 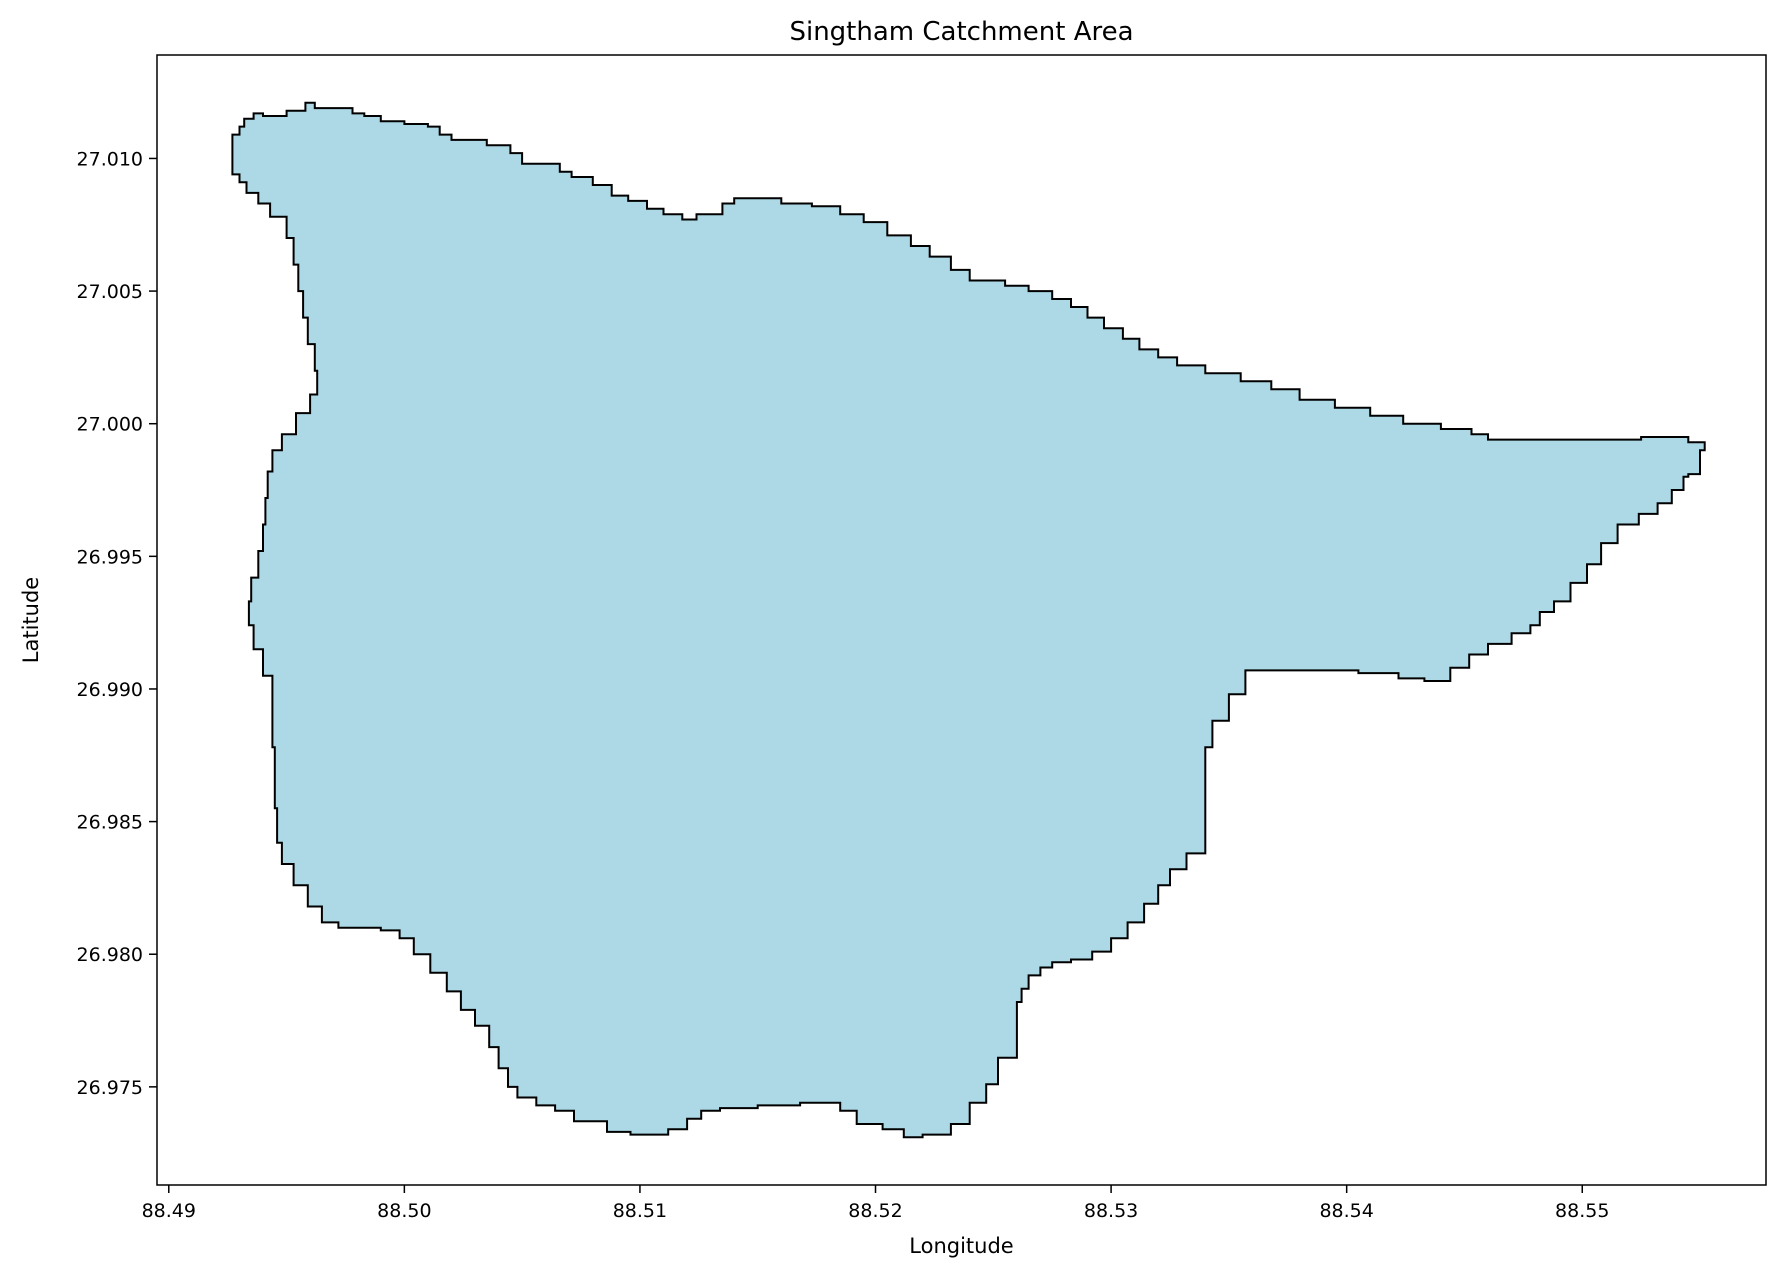 I want to click on y-tick-label: 26.980, so click(x=110, y=955).